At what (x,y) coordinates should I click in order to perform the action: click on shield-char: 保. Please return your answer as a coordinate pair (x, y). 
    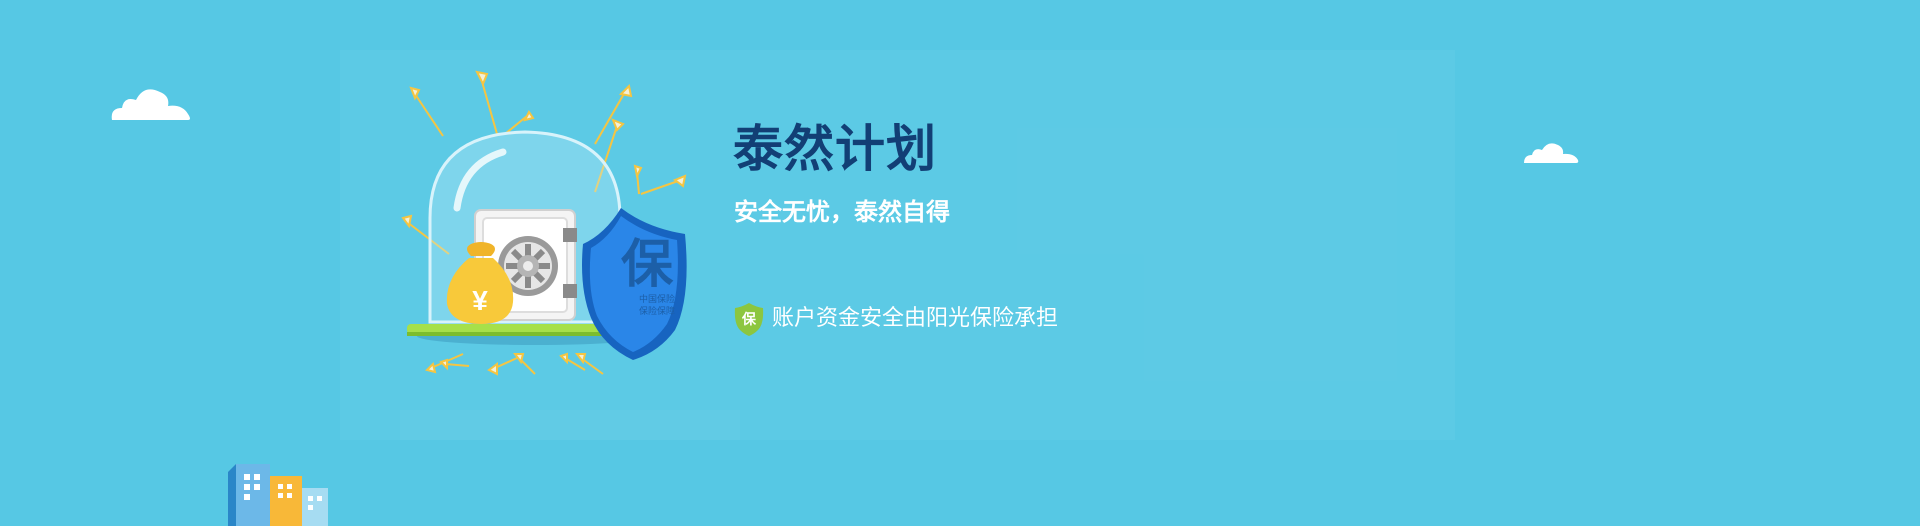
    Looking at the image, I should click on (647, 265).